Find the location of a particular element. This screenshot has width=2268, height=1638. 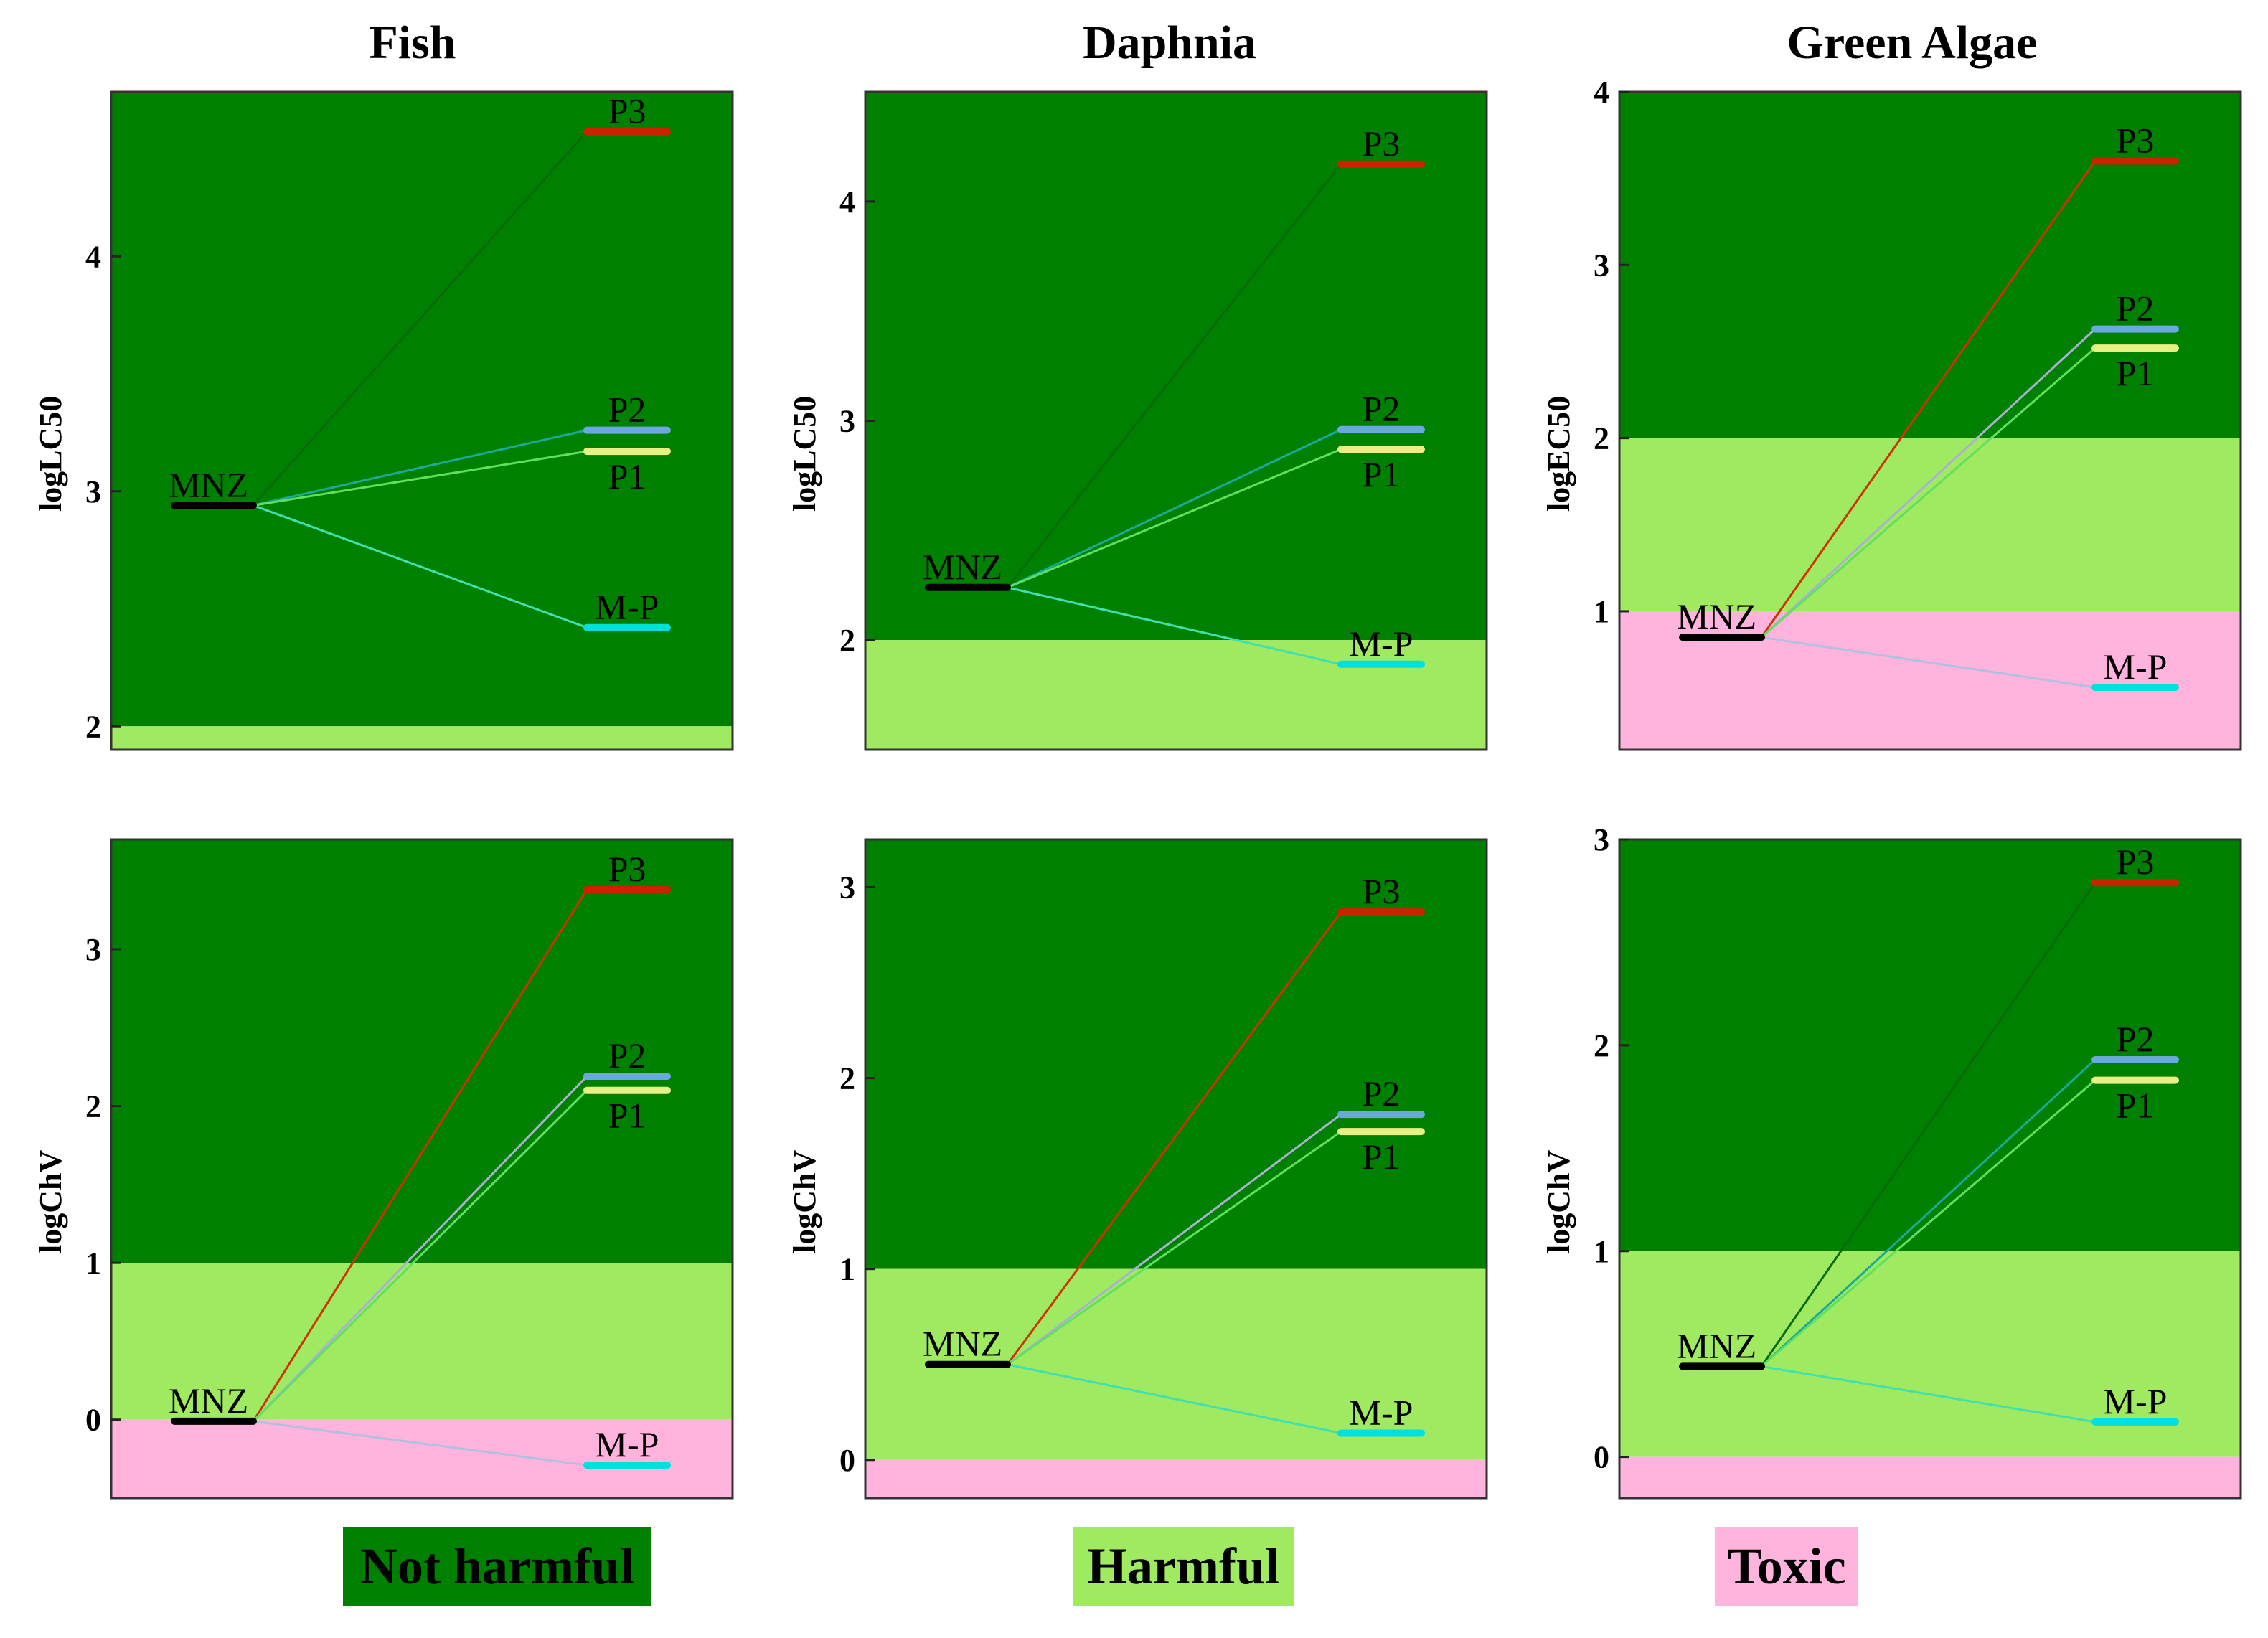

panel-5-ytick-label-0: 0 is located at coordinates (847, 1460).